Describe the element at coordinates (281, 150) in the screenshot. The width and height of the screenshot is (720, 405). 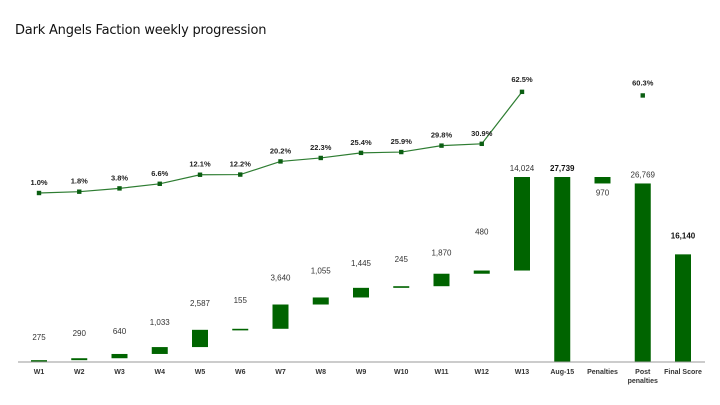
I see `percent-label: 20.2%` at that location.